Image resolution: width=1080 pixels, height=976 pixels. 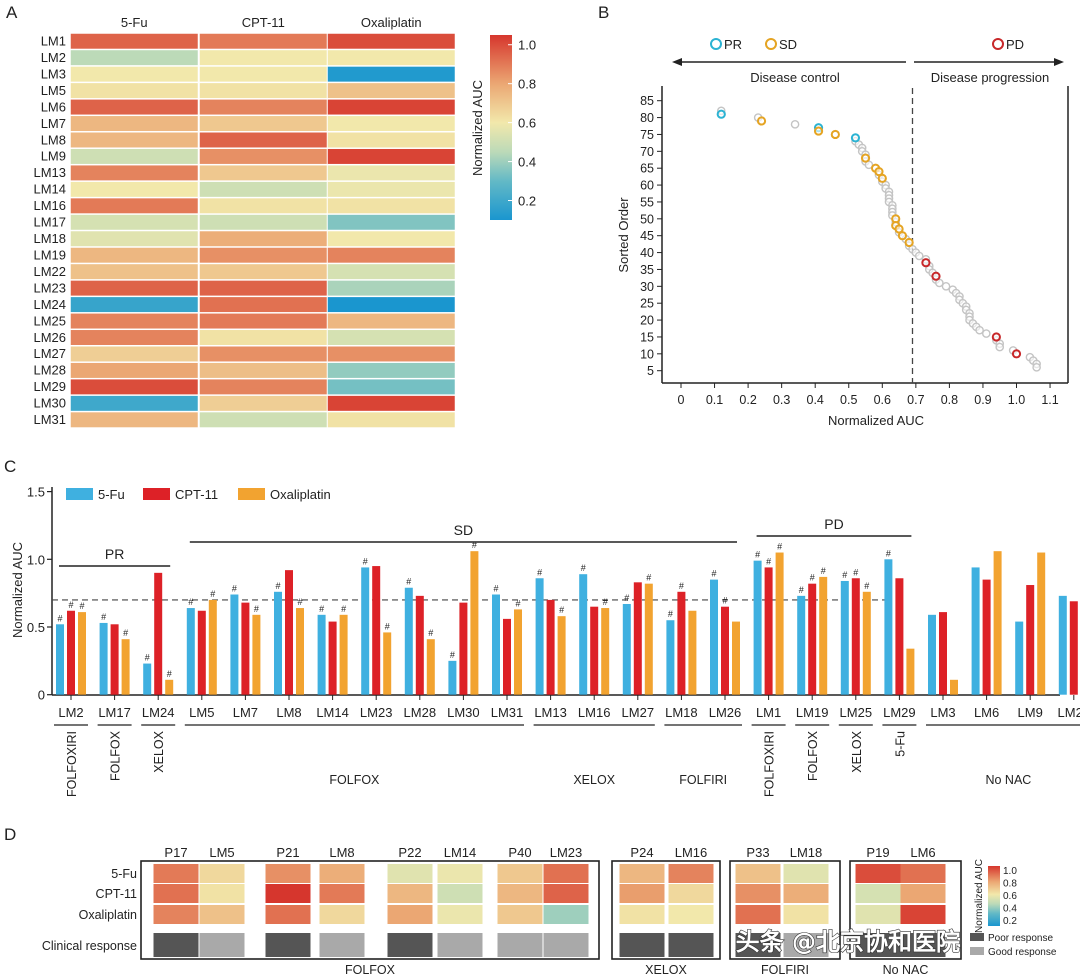 I want to click on heatmap-a-row-label: LM26, so click(x=49, y=337).